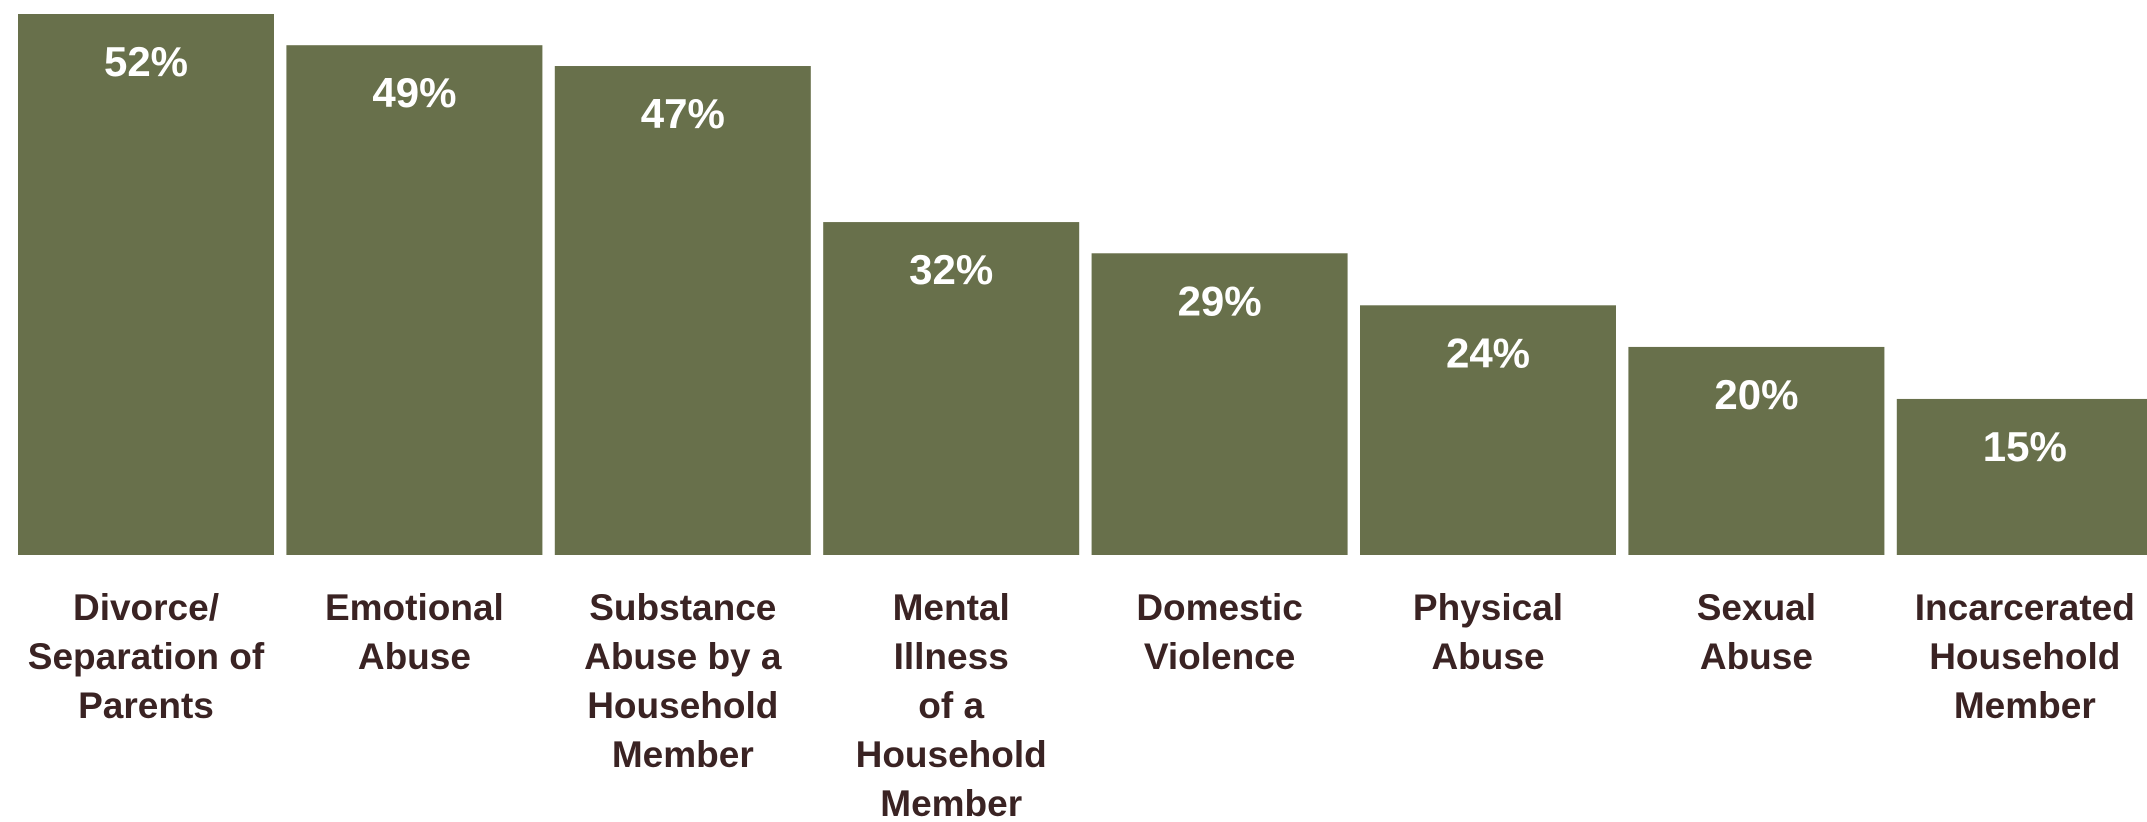  What do you see at coordinates (2025, 607) in the screenshot?
I see `category-label-line: Incarcerated` at bounding box center [2025, 607].